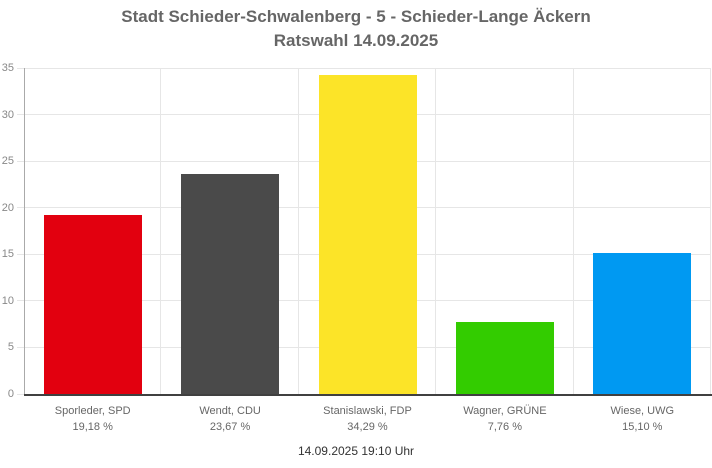 The image size is (712, 468). I want to click on y-tick-label: 5, so click(10, 347).